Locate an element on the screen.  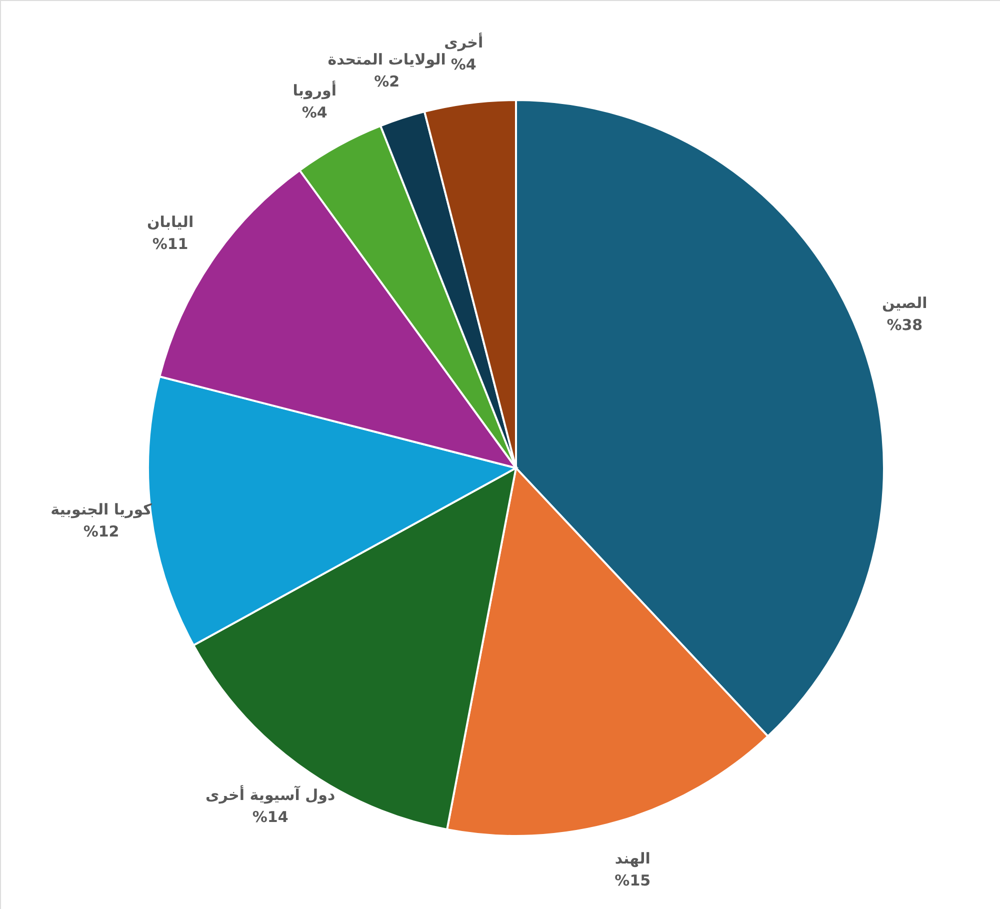
data-label: %2 is located at coordinates (387, 81).